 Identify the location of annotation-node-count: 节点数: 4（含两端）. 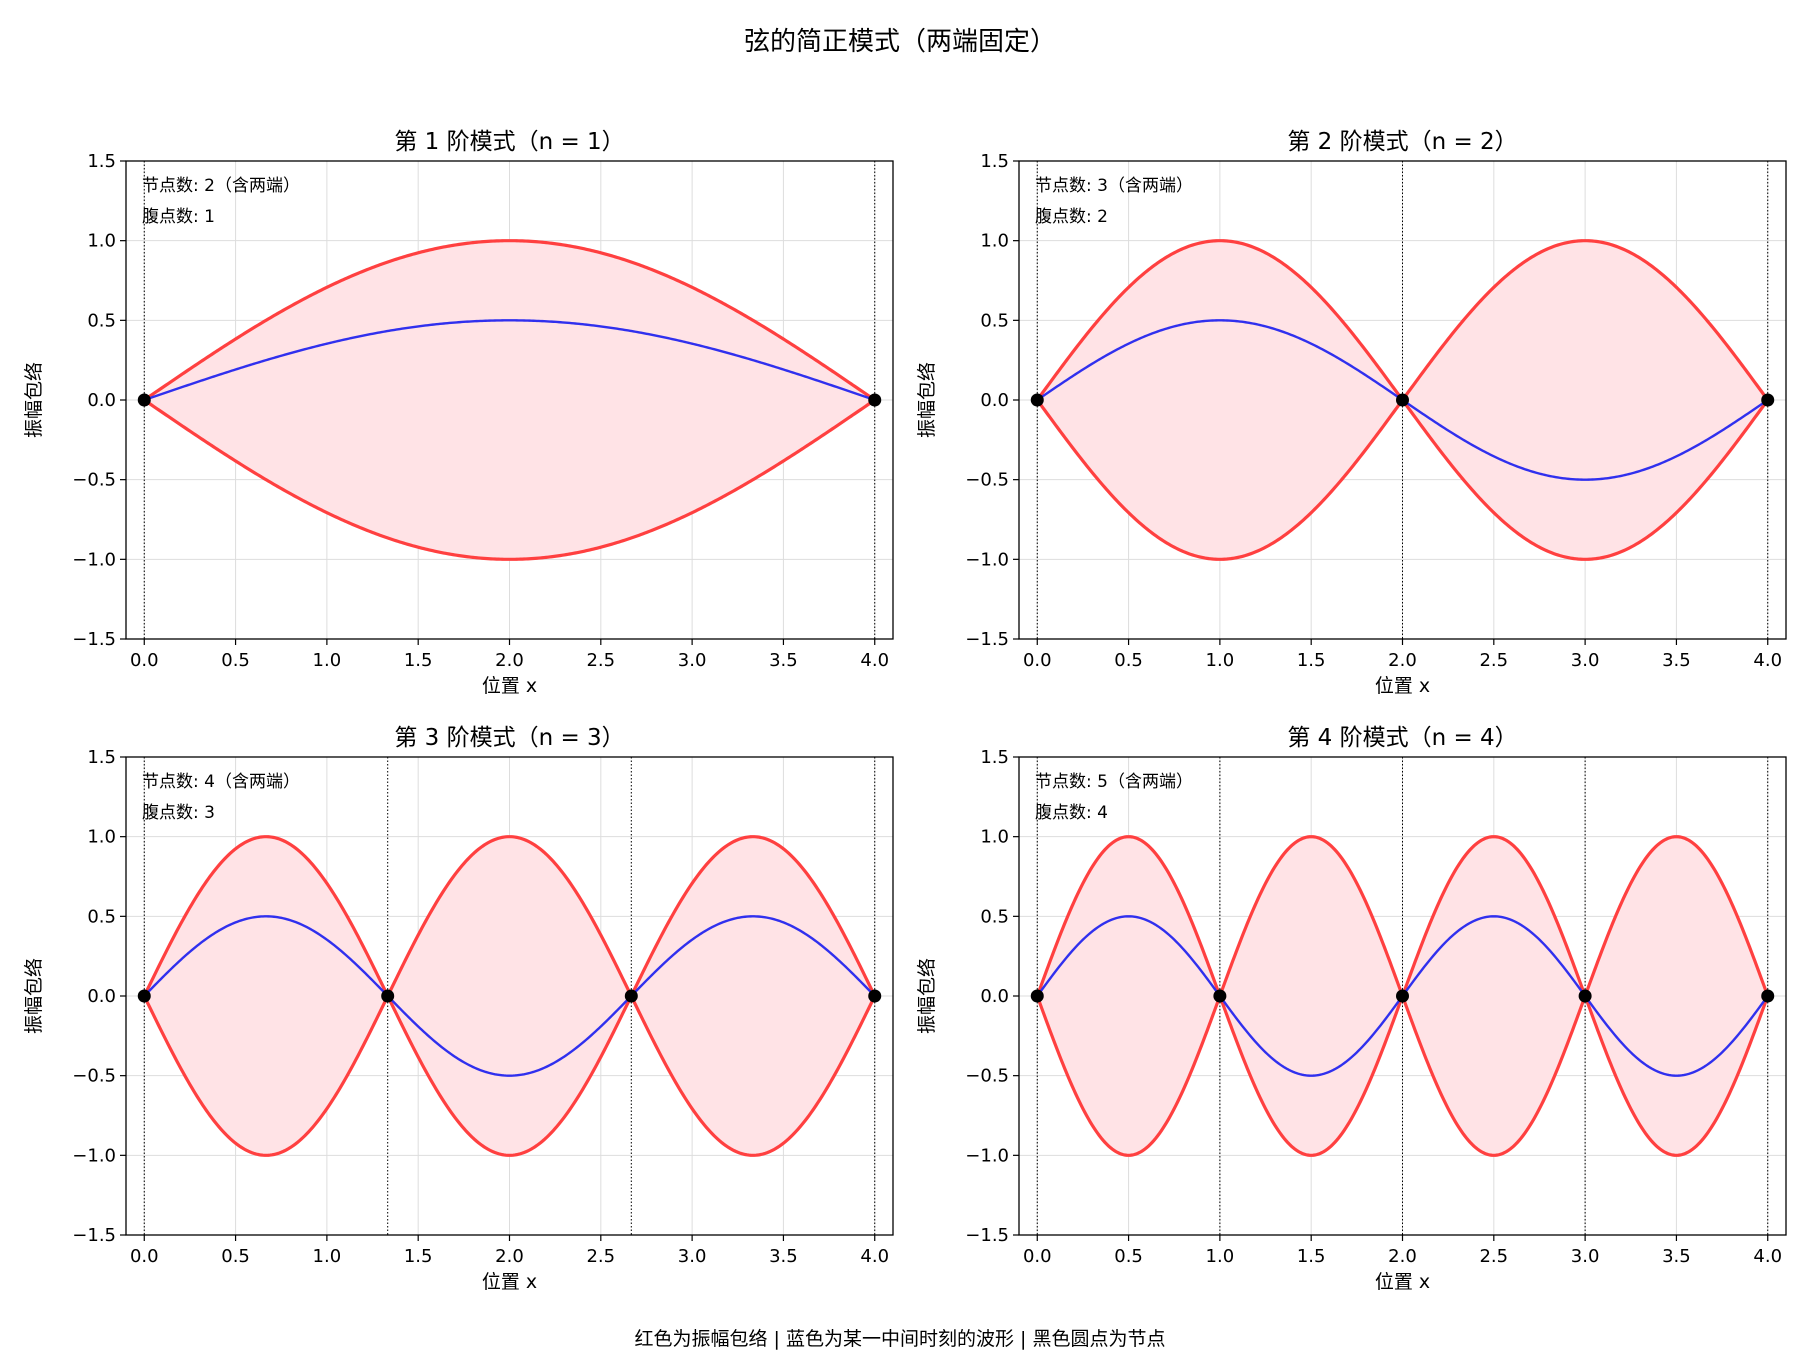
(221, 782).